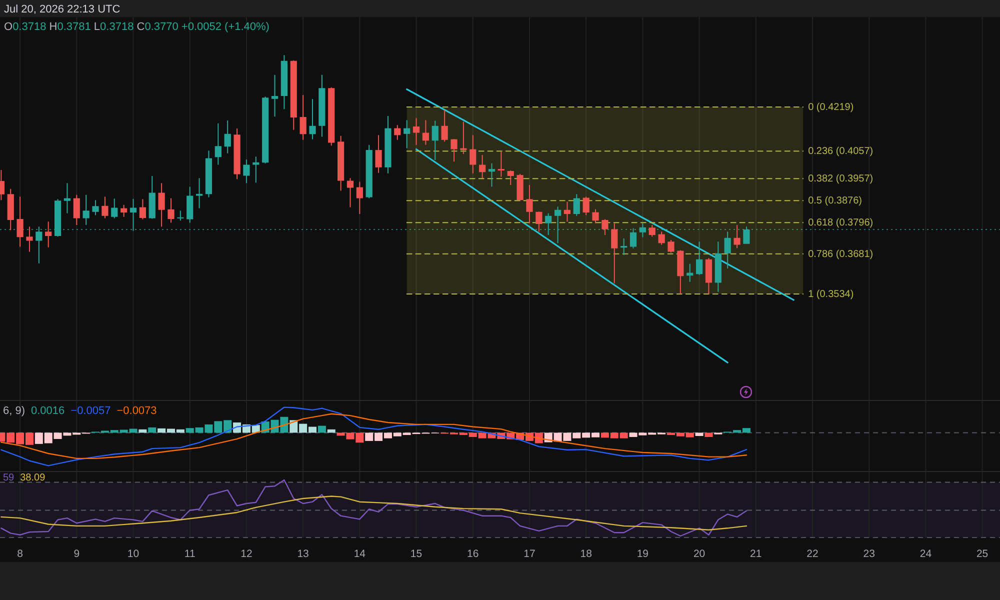 The image size is (1000, 600). What do you see at coordinates (835, 200) in the screenshot?
I see `series-label: 0.5 (0.3876)` at bounding box center [835, 200].